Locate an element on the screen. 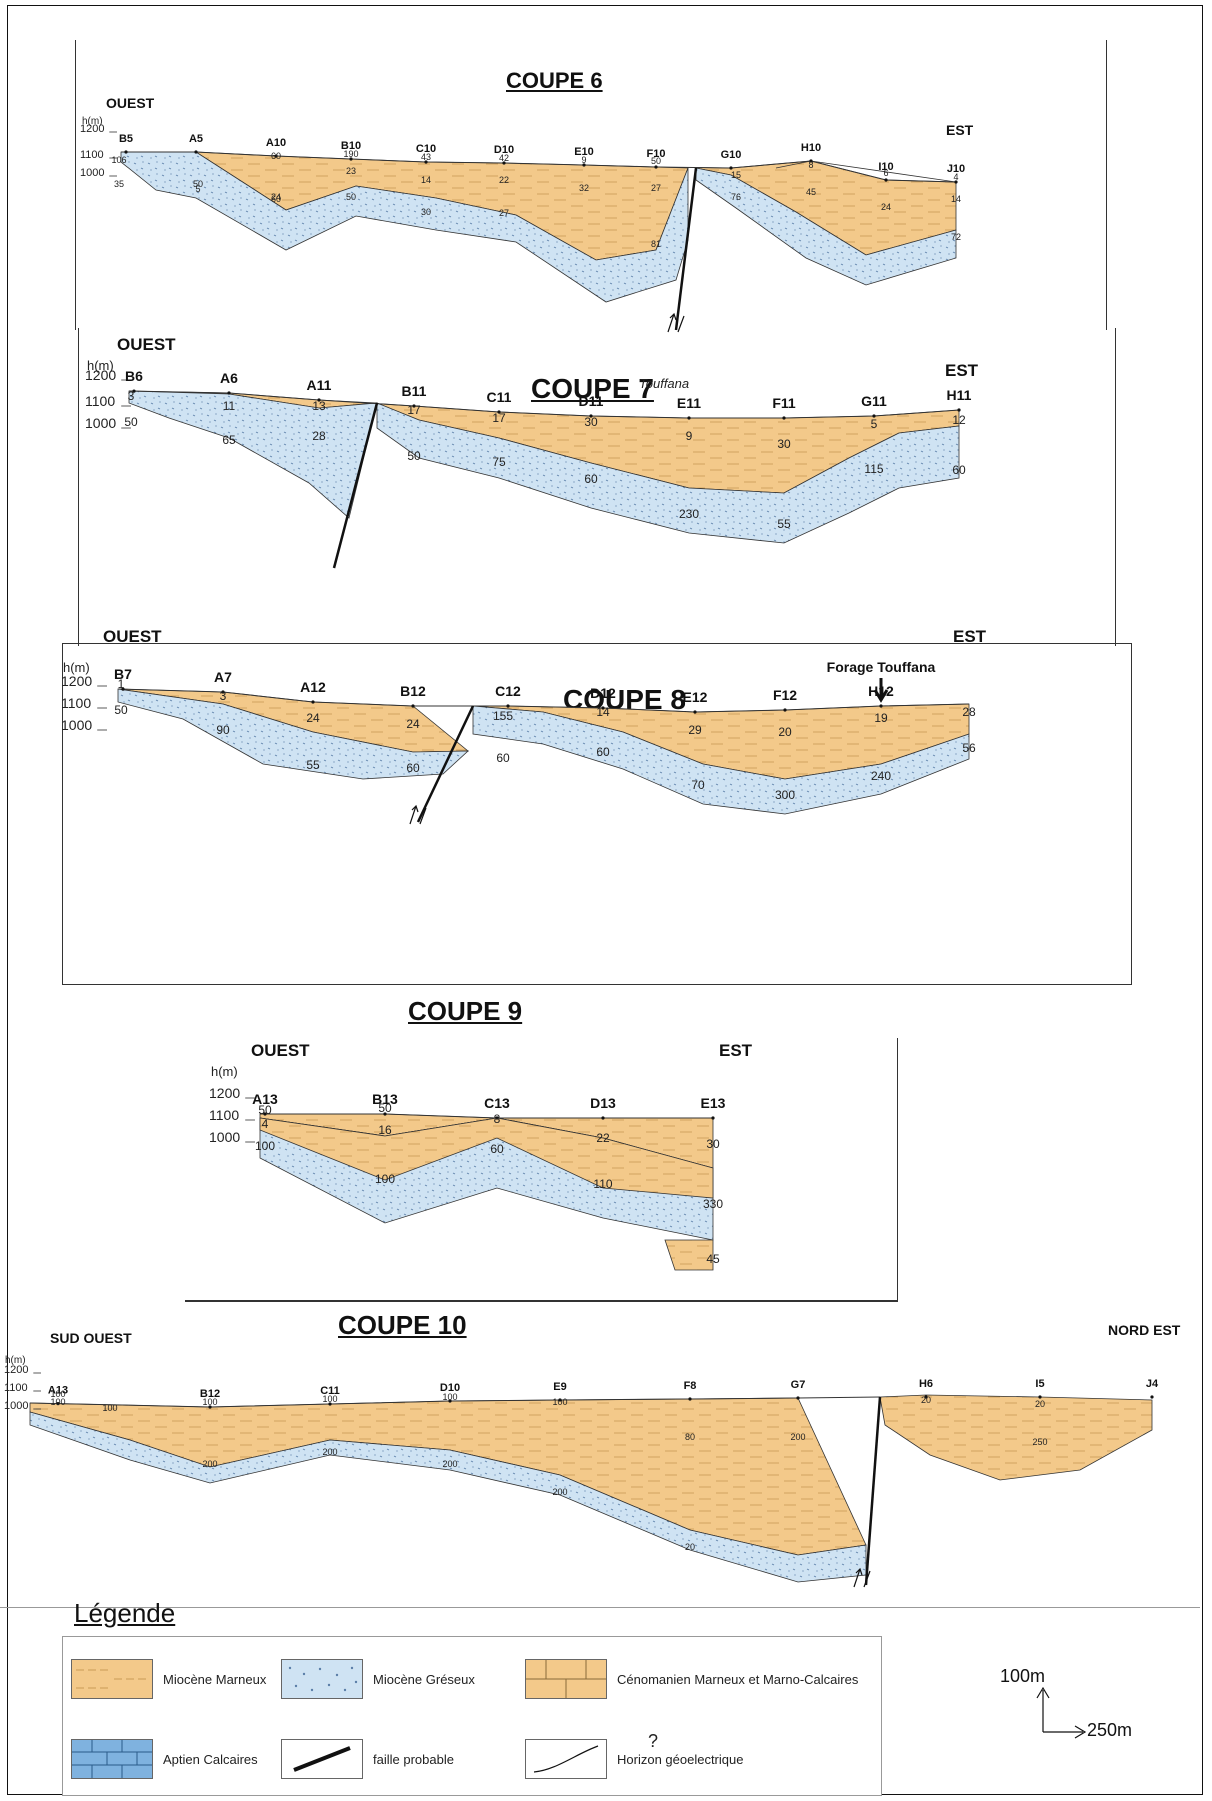  resistivity-value: 43 is located at coordinates (426, 157).